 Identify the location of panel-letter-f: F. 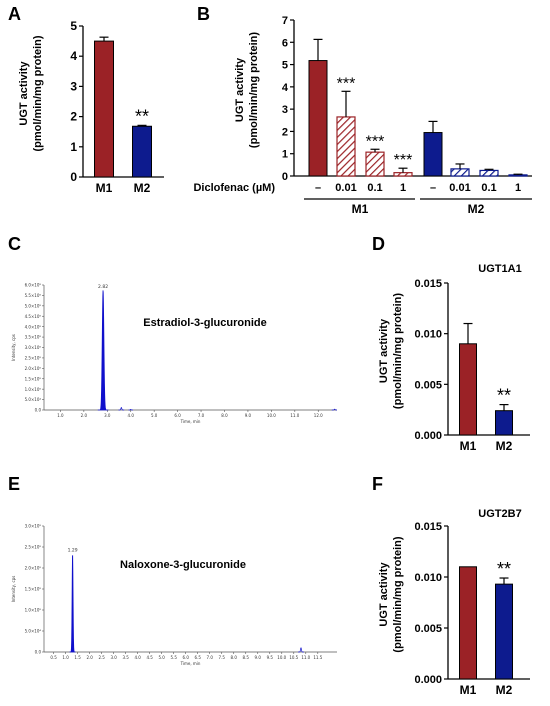
(377, 484).